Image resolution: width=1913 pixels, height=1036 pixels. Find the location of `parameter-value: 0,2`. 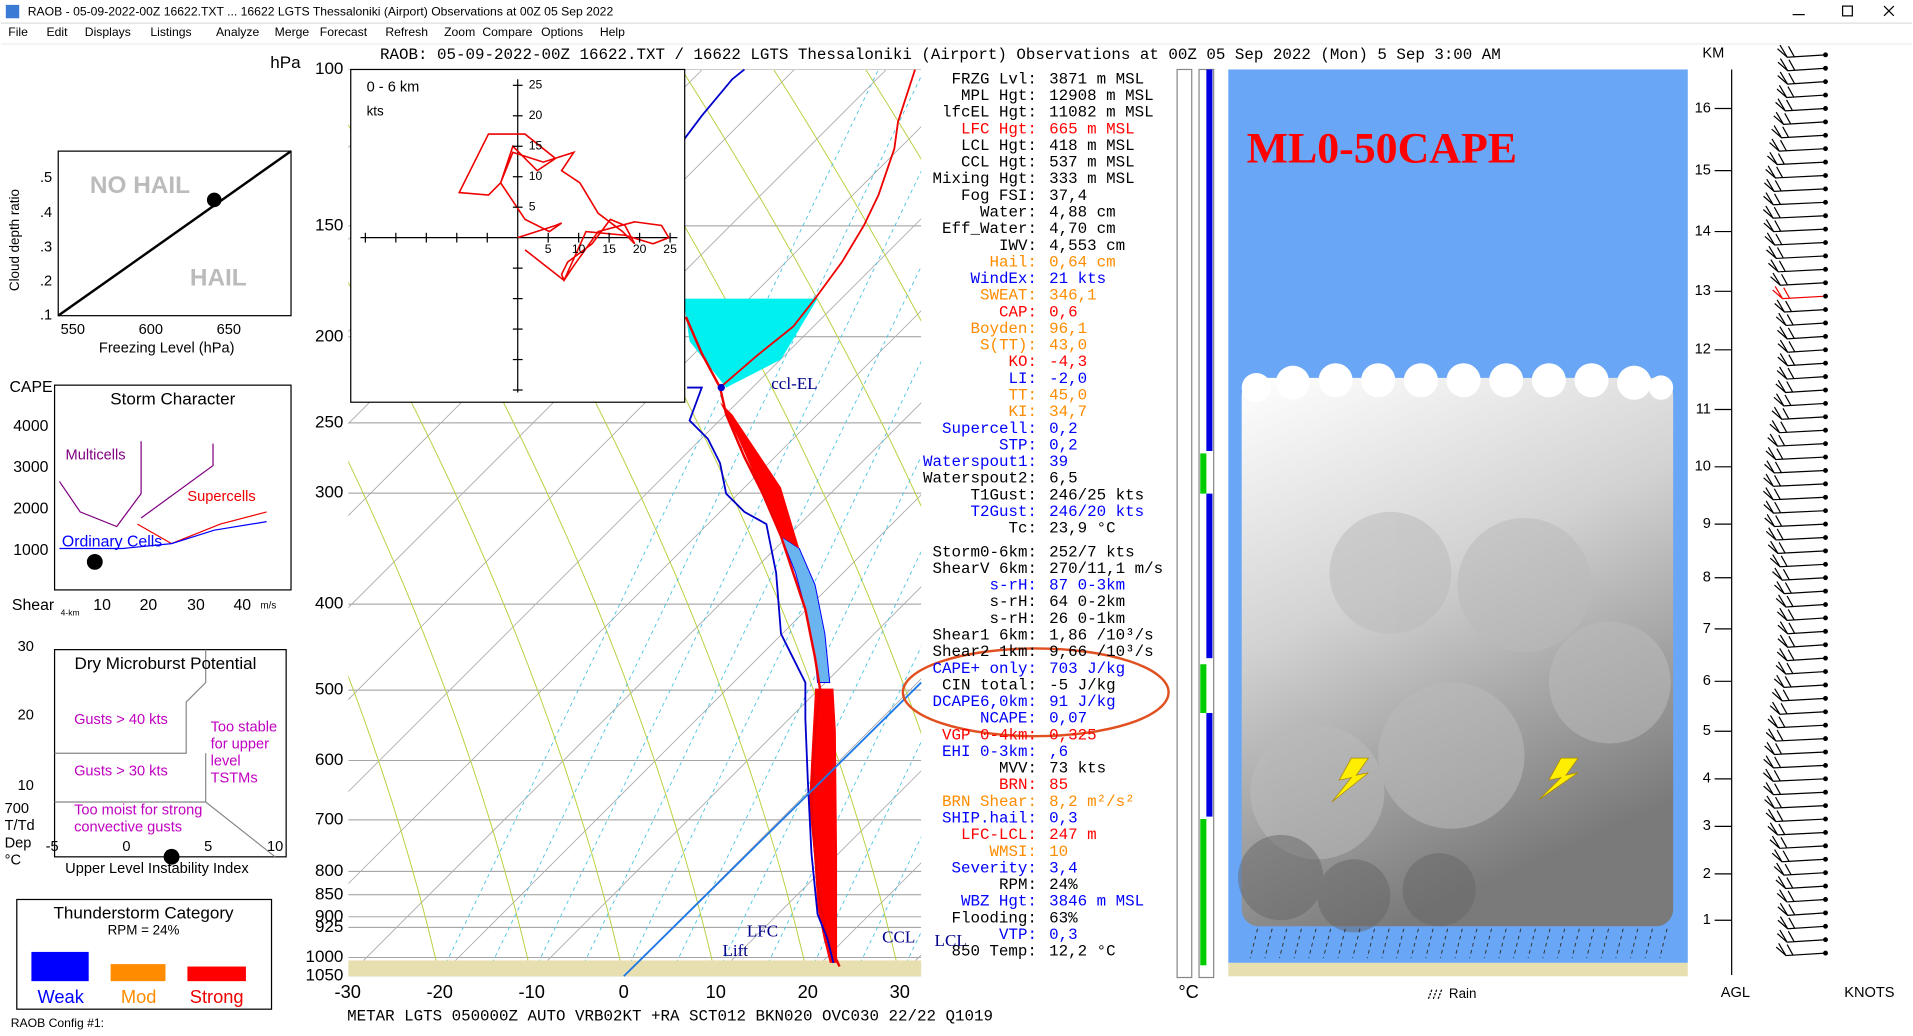

parameter-value: 0,2 is located at coordinates (1063, 445).